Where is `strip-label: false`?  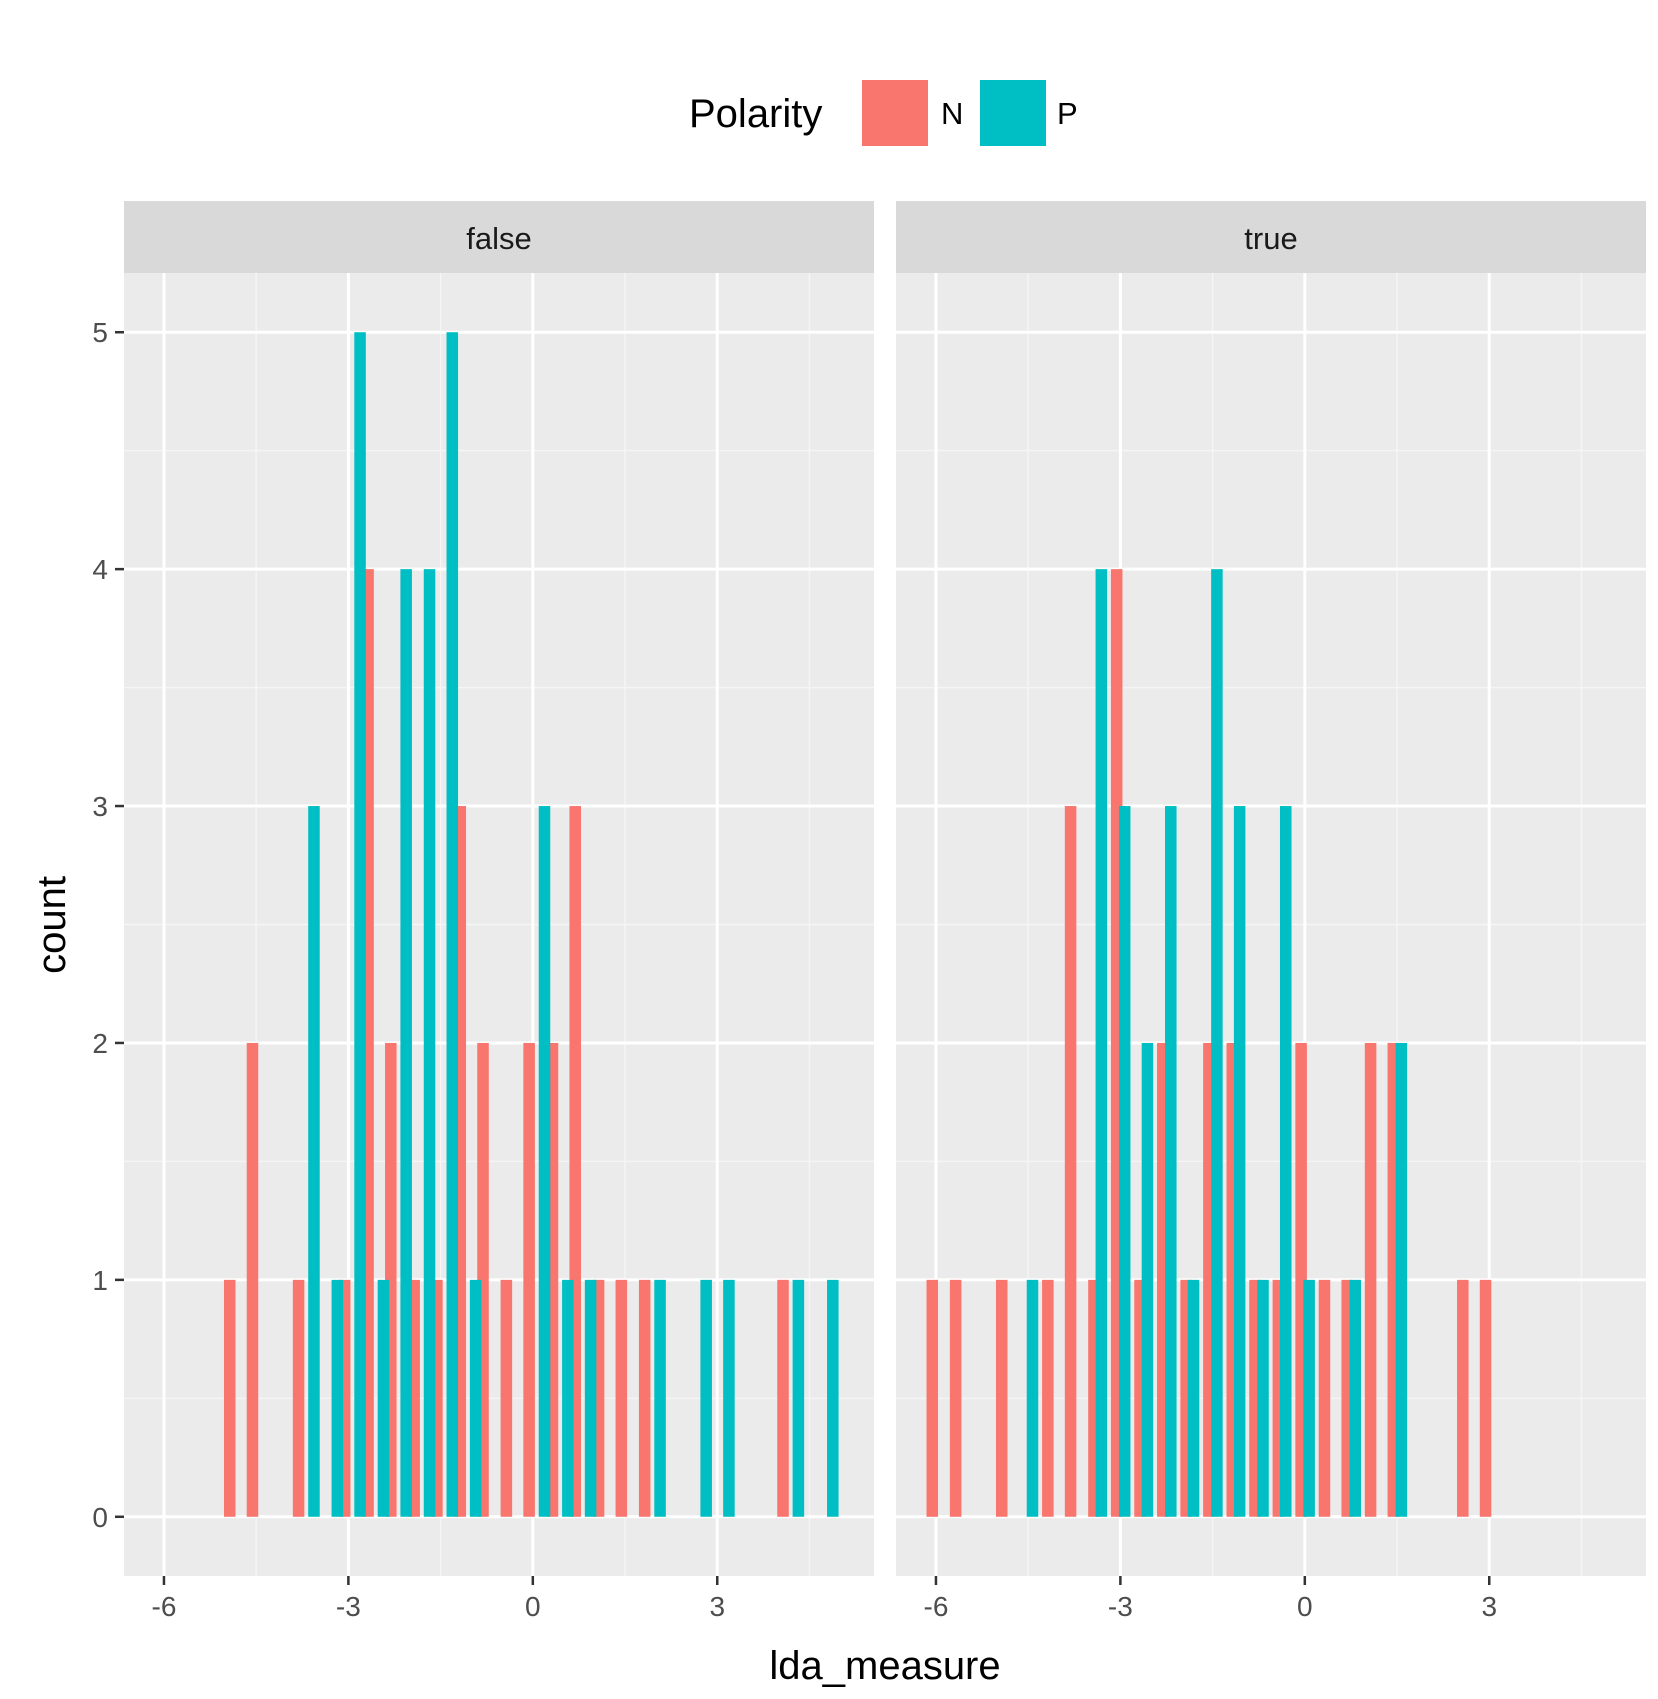
strip-label: false is located at coordinates (498, 238).